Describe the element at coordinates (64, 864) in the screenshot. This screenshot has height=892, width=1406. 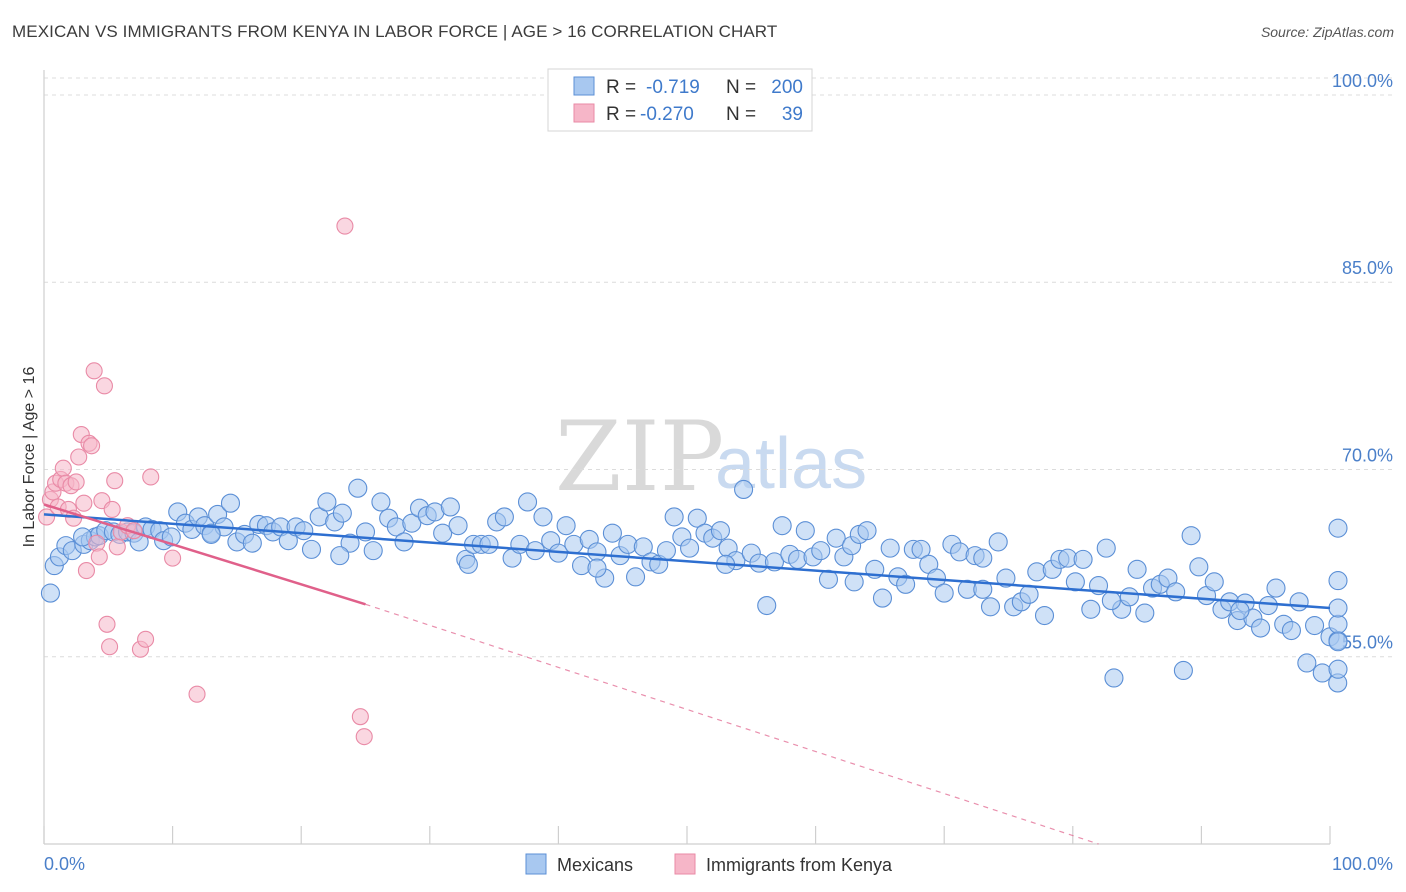
I see `x-tick-label-min: 0.0%` at that location.